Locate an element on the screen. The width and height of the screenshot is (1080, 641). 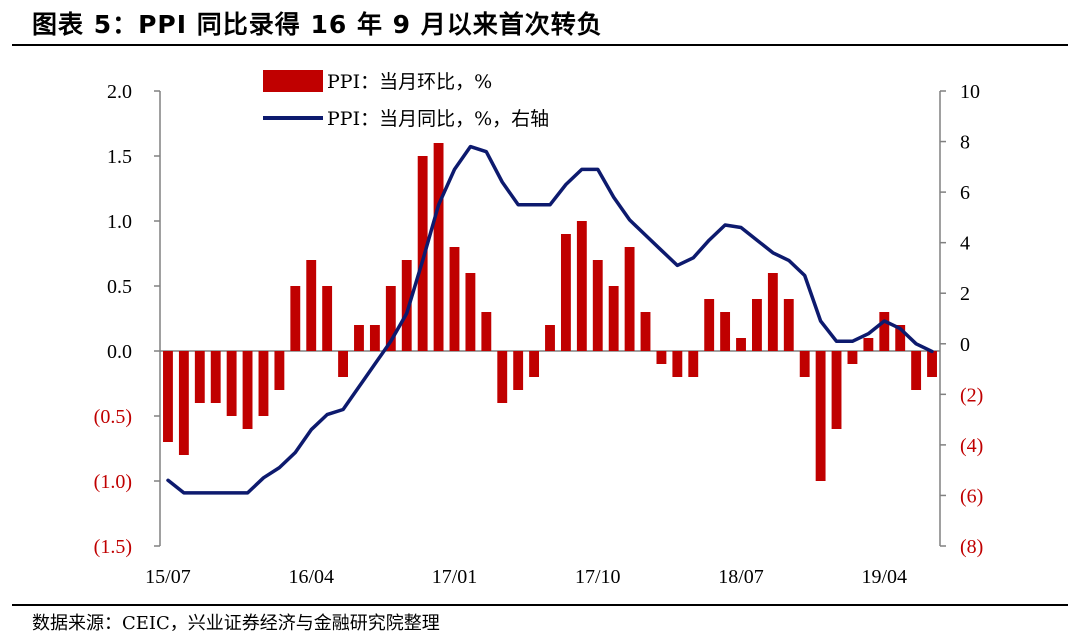
right-axis-tick-label: (2) is located at coordinates (971, 395).